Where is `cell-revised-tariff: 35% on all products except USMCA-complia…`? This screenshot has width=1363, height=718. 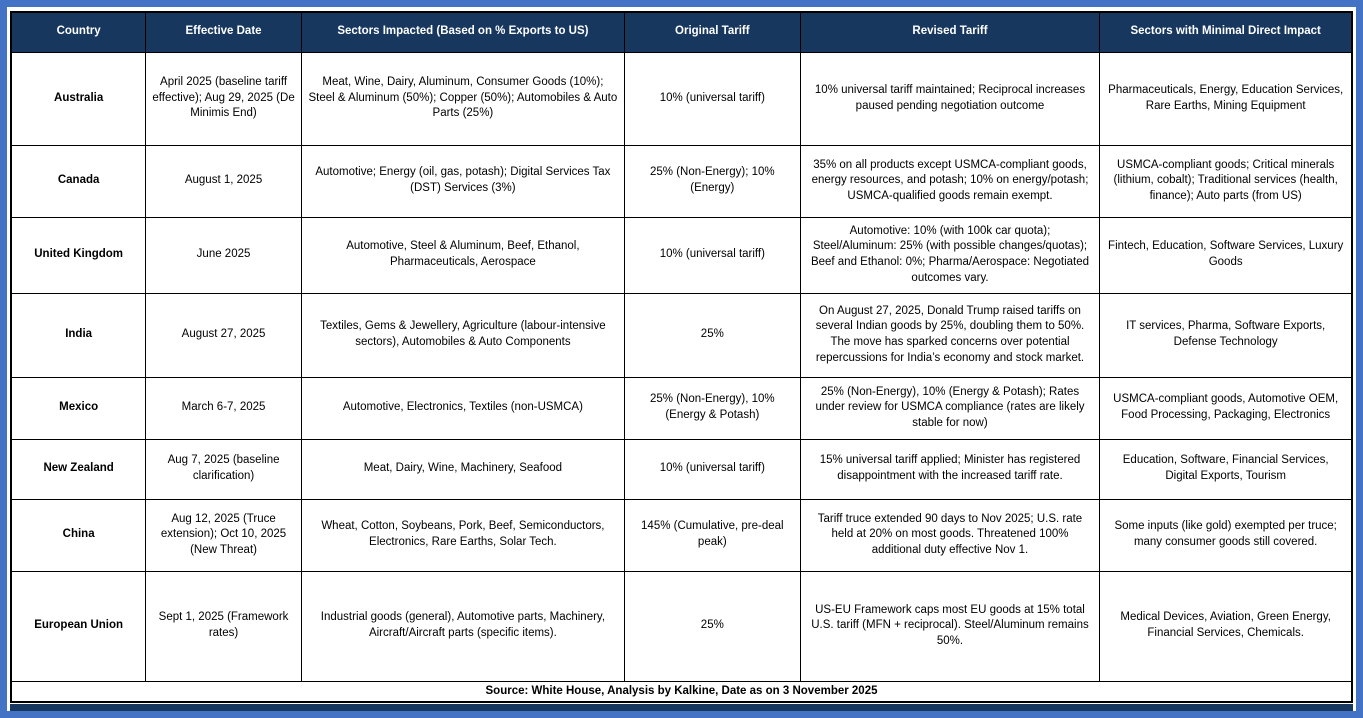
cell-revised-tariff: 35% on all products except USMCA-complia… is located at coordinates (950, 181).